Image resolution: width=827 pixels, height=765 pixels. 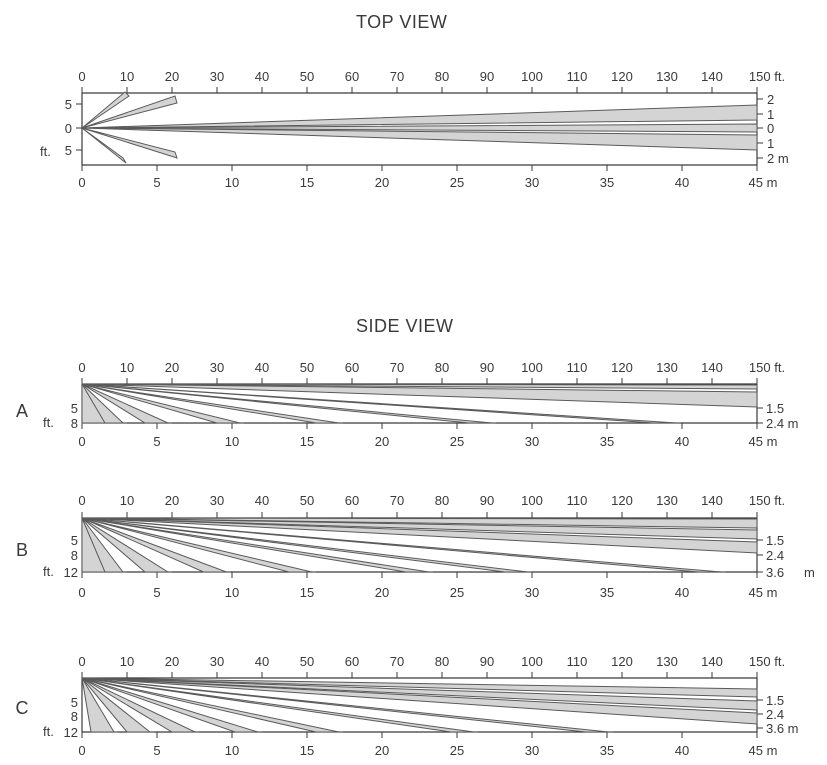 What do you see at coordinates (767, 76) in the screenshot?
I see `ft-tick-label: 150 ft.` at bounding box center [767, 76].